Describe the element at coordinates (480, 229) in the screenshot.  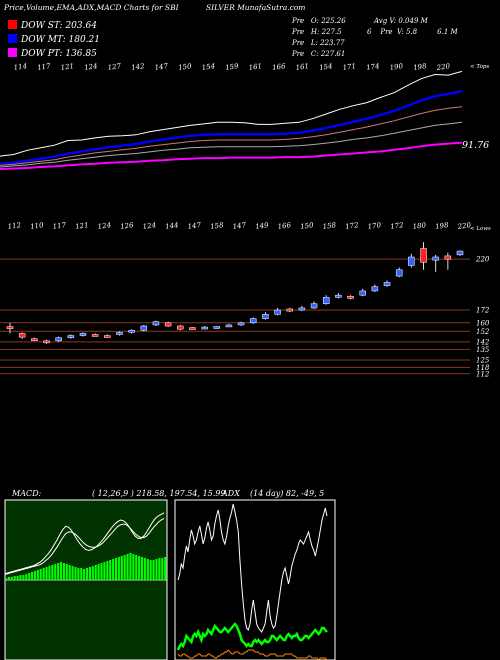
I see `lows-axis-label: < Lows` at that location.